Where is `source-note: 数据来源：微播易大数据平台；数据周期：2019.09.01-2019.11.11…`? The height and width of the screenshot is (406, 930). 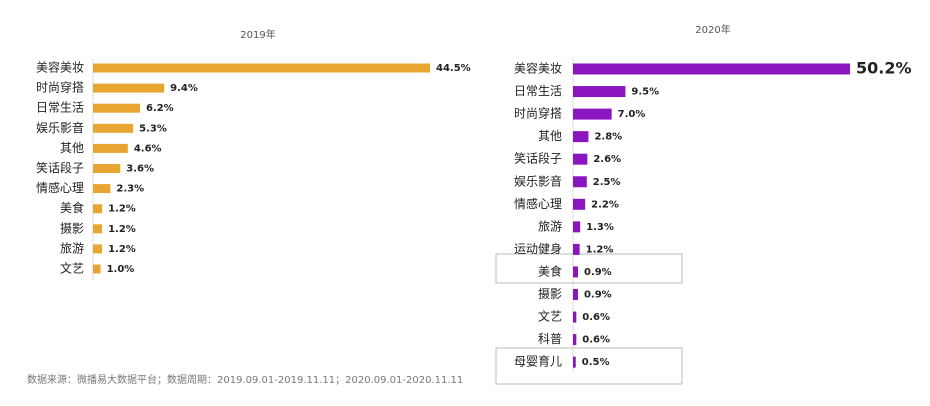 source-note: 数据来源：微播易大数据平台；数据周期：2019.09.01-2019.11.11… is located at coordinates (245, 379).